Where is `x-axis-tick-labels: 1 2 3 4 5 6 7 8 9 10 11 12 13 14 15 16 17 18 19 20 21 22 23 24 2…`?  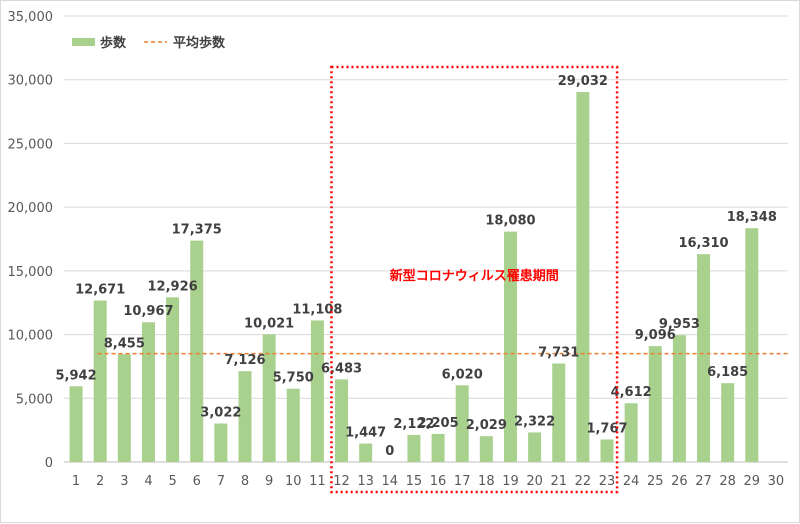
x-axis-tick-labels: 1 2 3 4 5 6 7 8 9 10 11 12 13 14 15 16 17 18 19 20 21 22 23 24 2… is located at coordinates (428, 481).